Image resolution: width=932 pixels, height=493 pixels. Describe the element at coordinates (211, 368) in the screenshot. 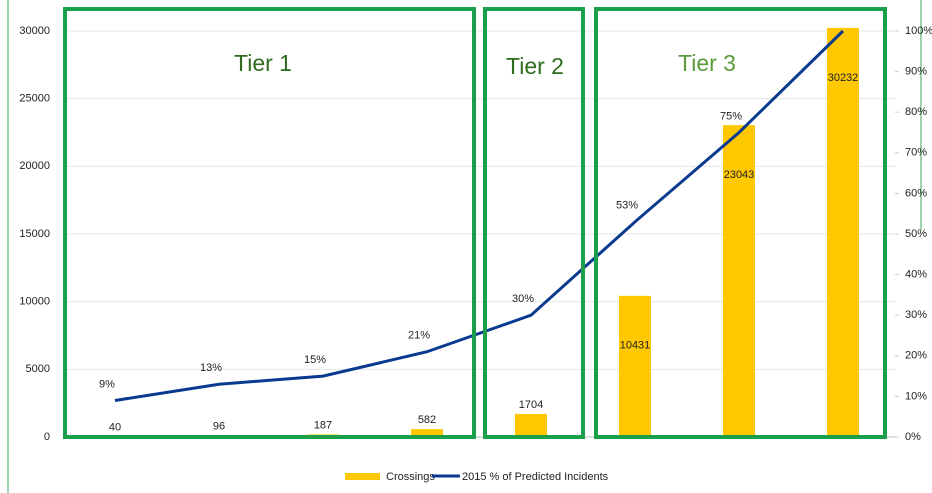

I see `line-label: 13%` at that location.